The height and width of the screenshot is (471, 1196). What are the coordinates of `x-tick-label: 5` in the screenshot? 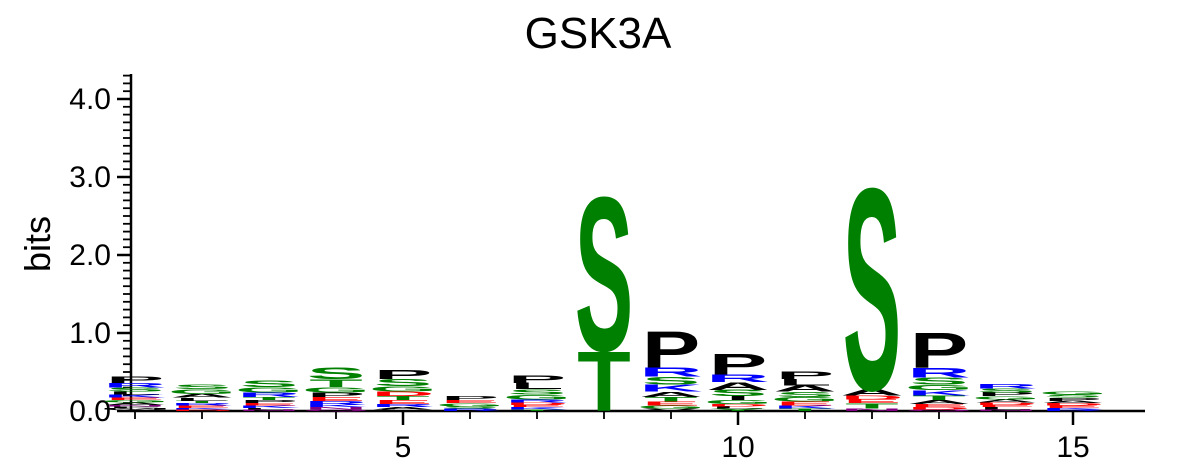 It's located at (403, 447).